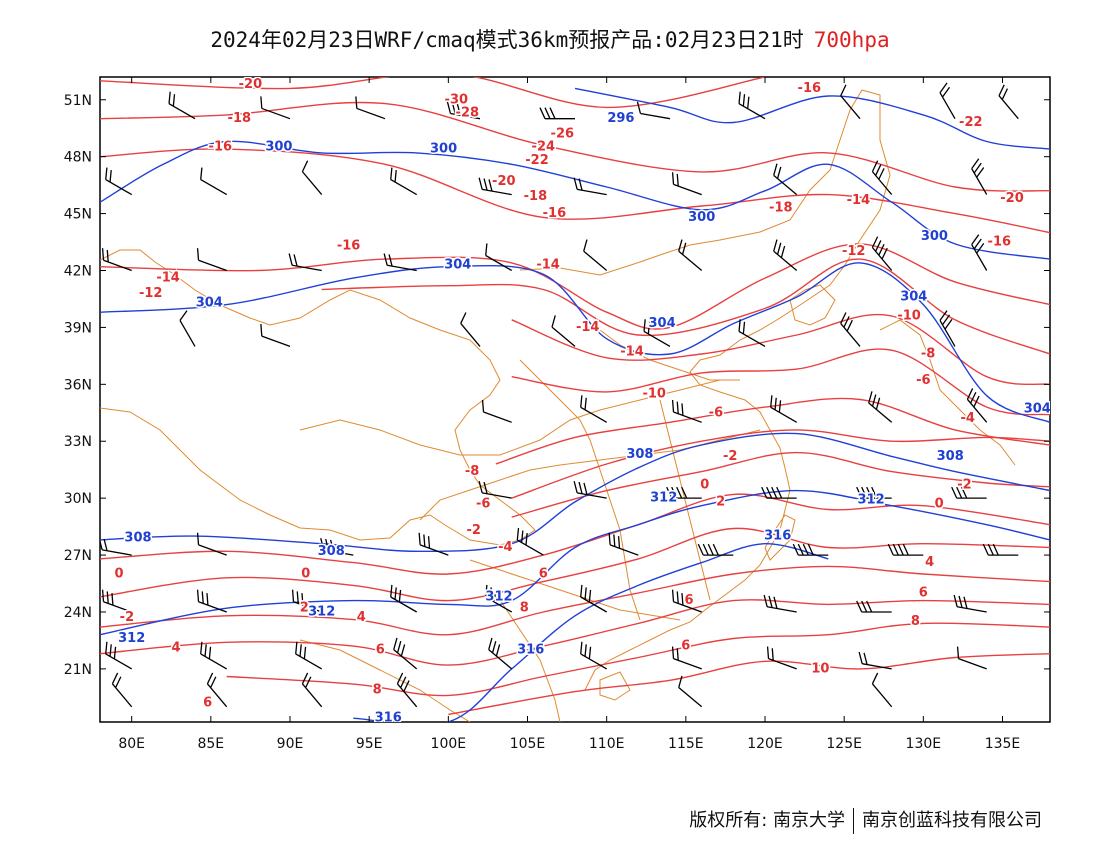 The image size is (1100, 850). Describe the element at coordinates (663, 498) in the screenshot. I see `height-label: 312` at that location.